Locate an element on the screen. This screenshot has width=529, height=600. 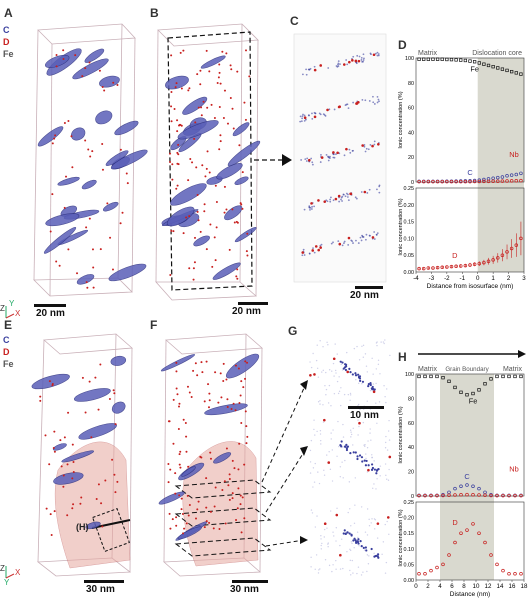
series-label-nb: Nb is located at coordinates (513, 154).